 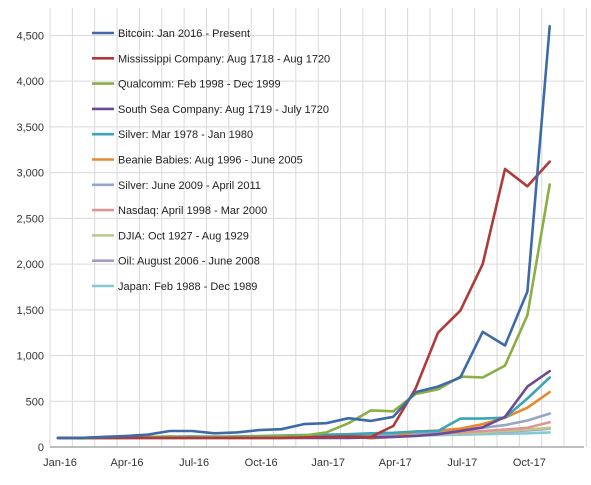 I want to click on legend-label: Bitcoin: Jan 2016 - Present, so click(x=184, y=34).